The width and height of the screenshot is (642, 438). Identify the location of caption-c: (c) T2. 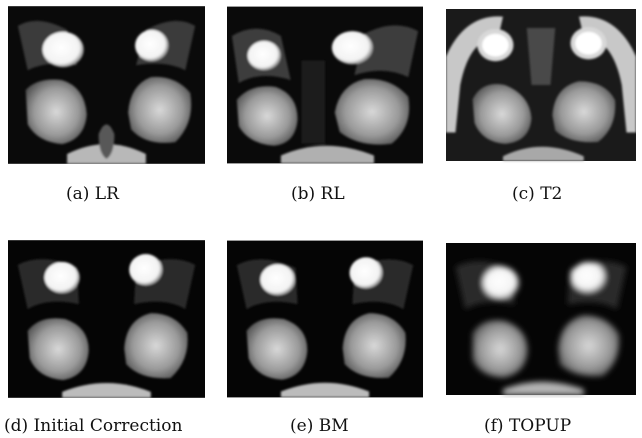
(537, 194).